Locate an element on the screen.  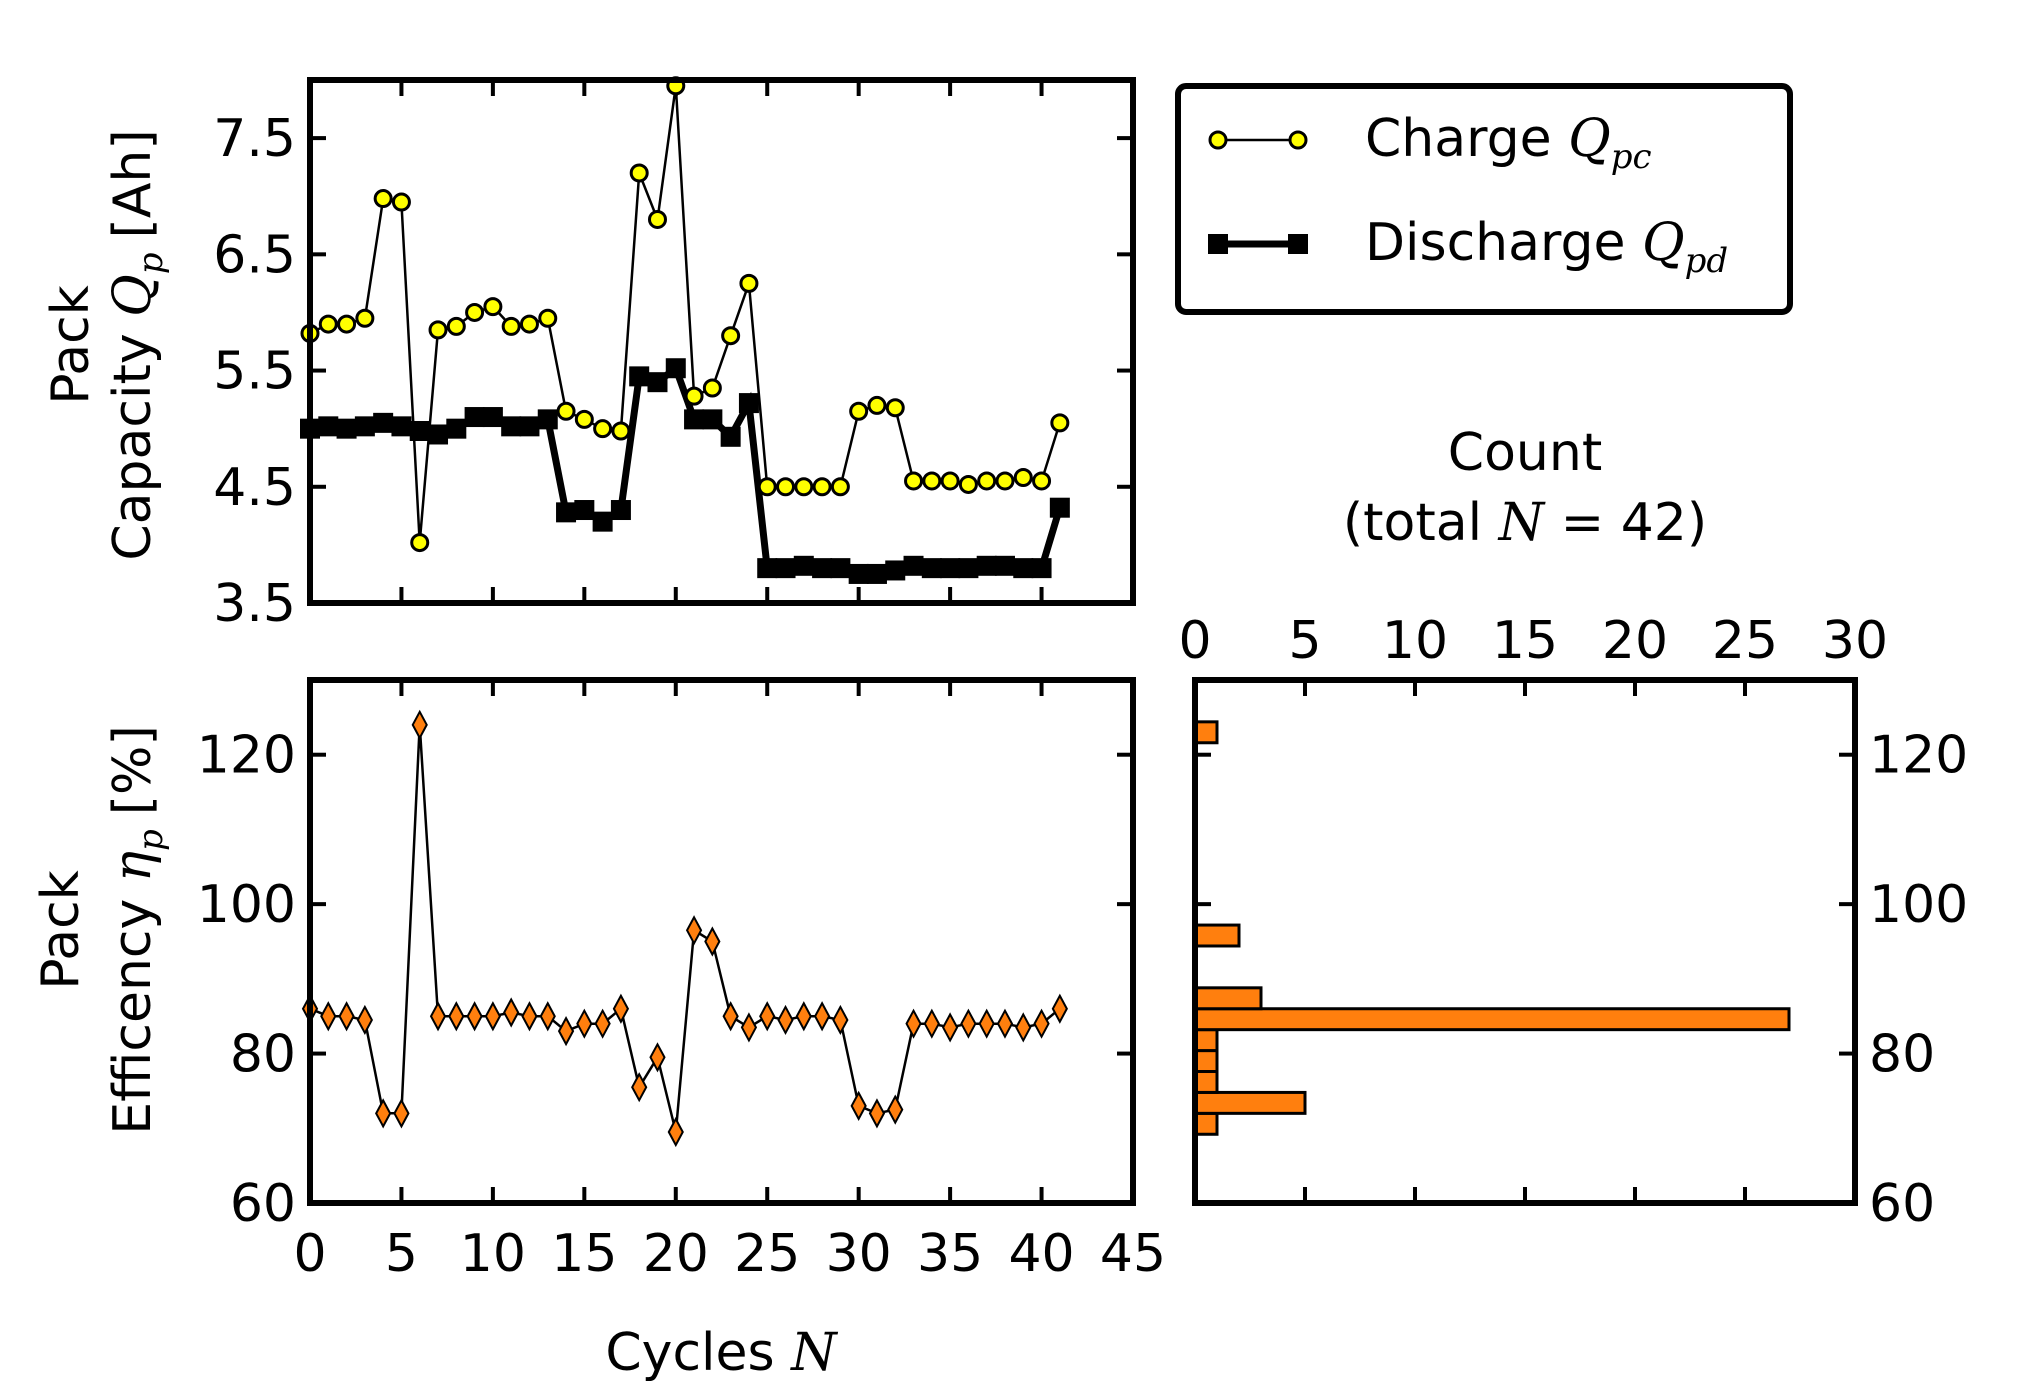
histogram-xtick-label: 5 is located at coordinates (1304, 641).